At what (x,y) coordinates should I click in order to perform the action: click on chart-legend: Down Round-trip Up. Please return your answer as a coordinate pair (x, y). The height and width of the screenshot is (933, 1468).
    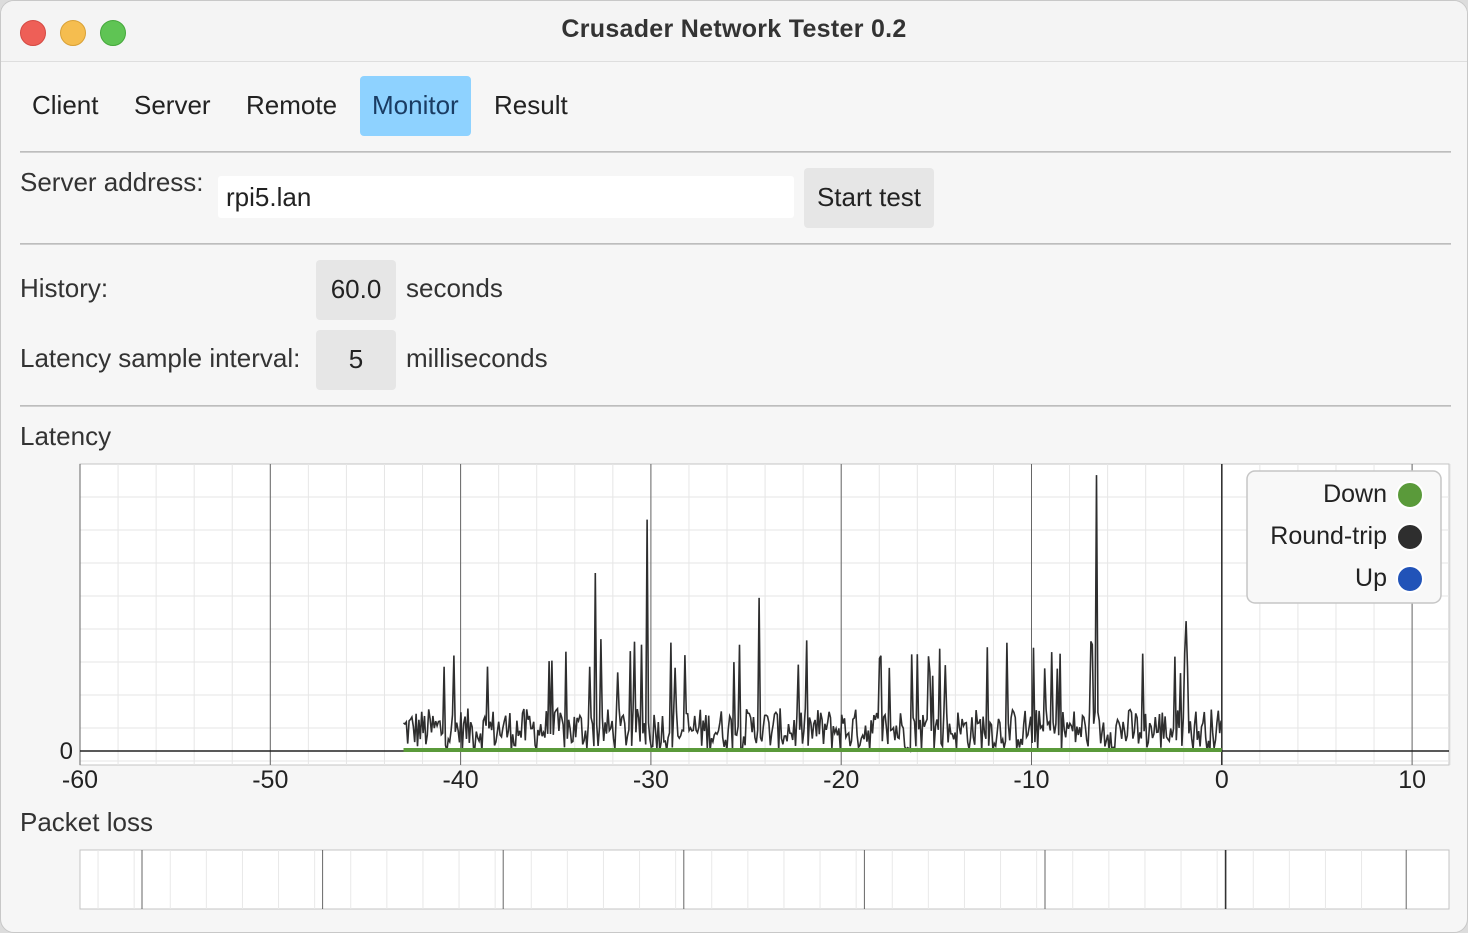
    Looking at the image, I should click on (1344, 537).